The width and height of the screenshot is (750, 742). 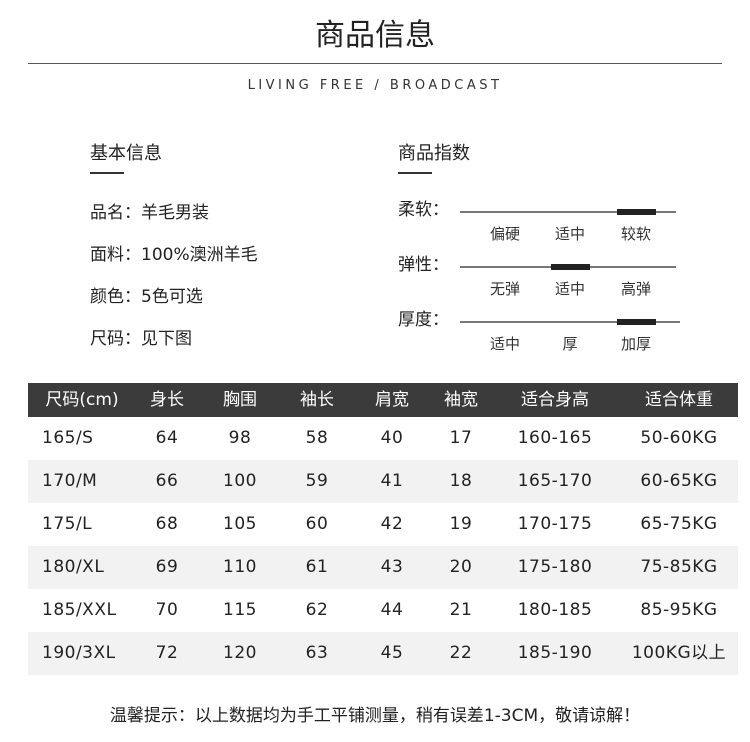 I want to click on item-value: 5色可选, so click(x=172, y=297).